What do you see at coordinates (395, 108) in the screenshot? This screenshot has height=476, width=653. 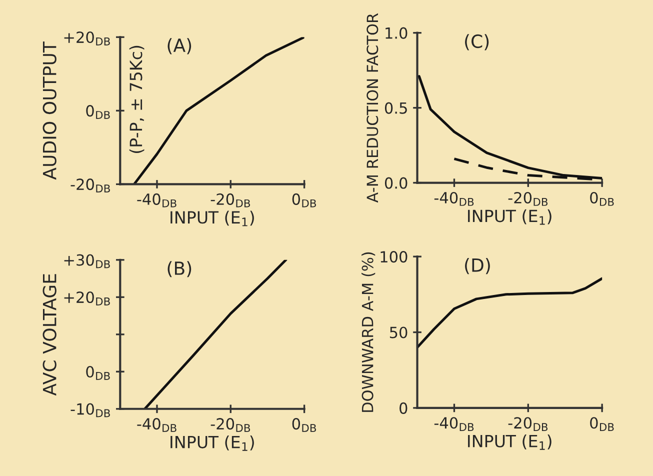 I see `y-tick-label: 0.5` at bounding box center [395, 108].